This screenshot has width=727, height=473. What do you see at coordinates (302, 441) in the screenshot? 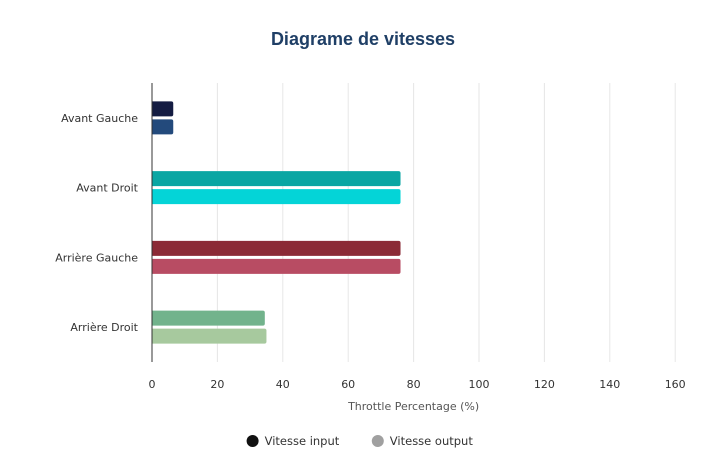
I see `legend-label: Vitesse input` at bounding box center [302, 441].